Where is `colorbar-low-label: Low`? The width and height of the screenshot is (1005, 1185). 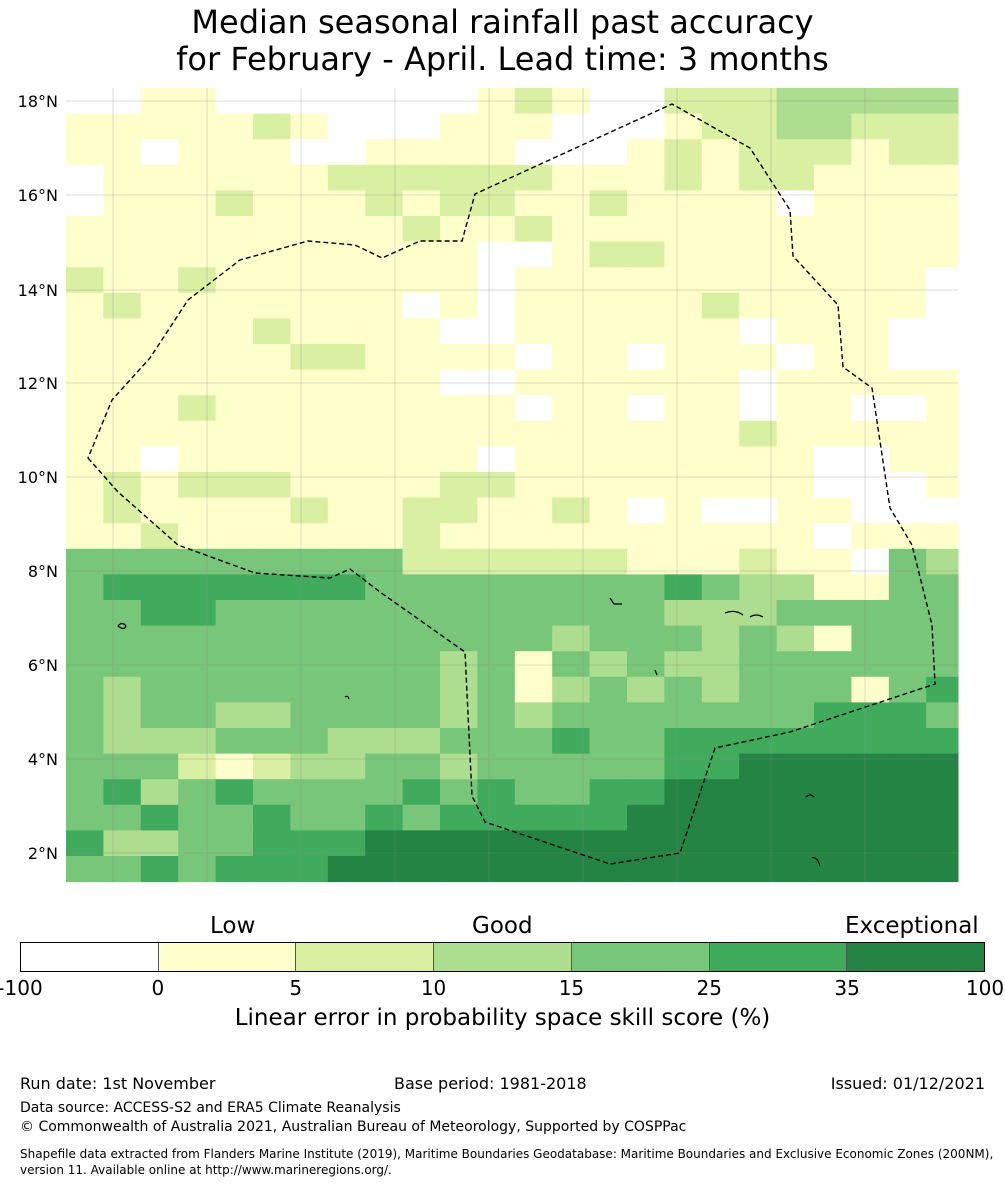
colorbar-low-label: Low is located at coordinates (233, 926).